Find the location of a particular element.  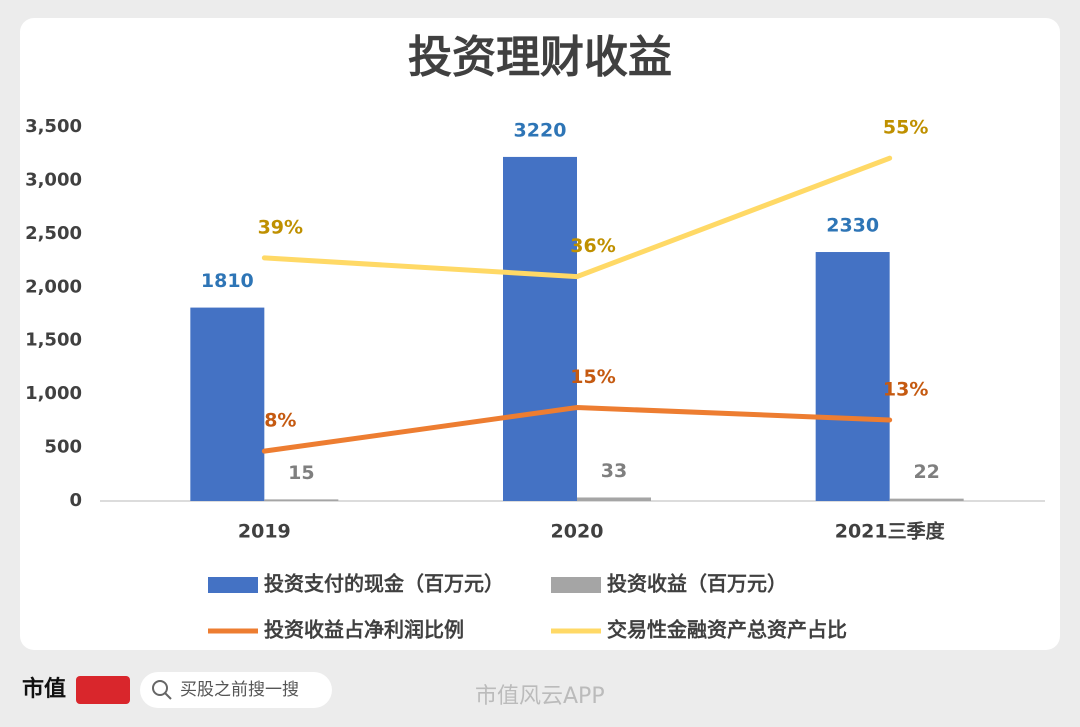

legend-label: 投资收益占净利润比例 is located at coordinates (364, 630).